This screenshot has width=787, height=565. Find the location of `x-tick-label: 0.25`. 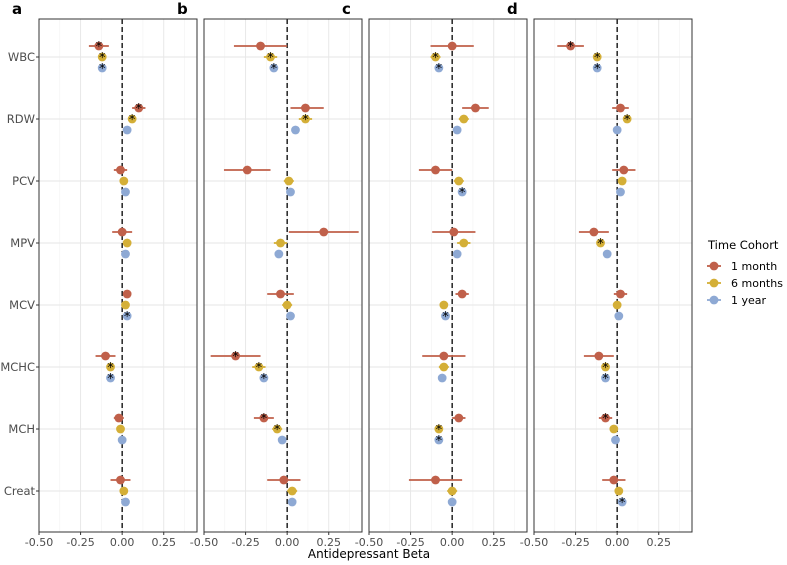

x-tick-label: 0.25 is located at coordinates (163, 542).